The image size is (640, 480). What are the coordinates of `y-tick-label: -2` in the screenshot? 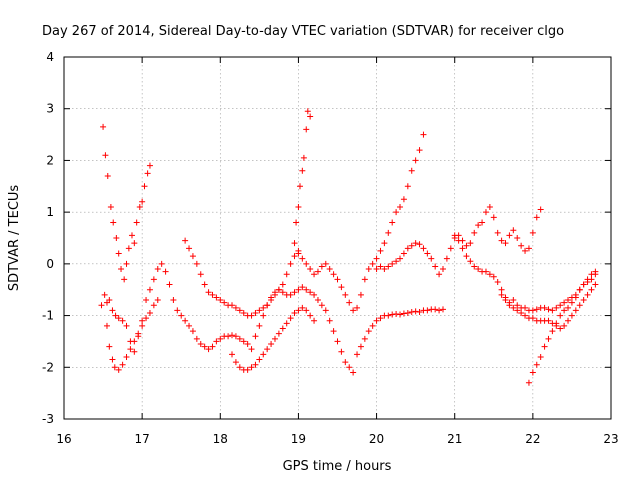 It's located at (48, 367).